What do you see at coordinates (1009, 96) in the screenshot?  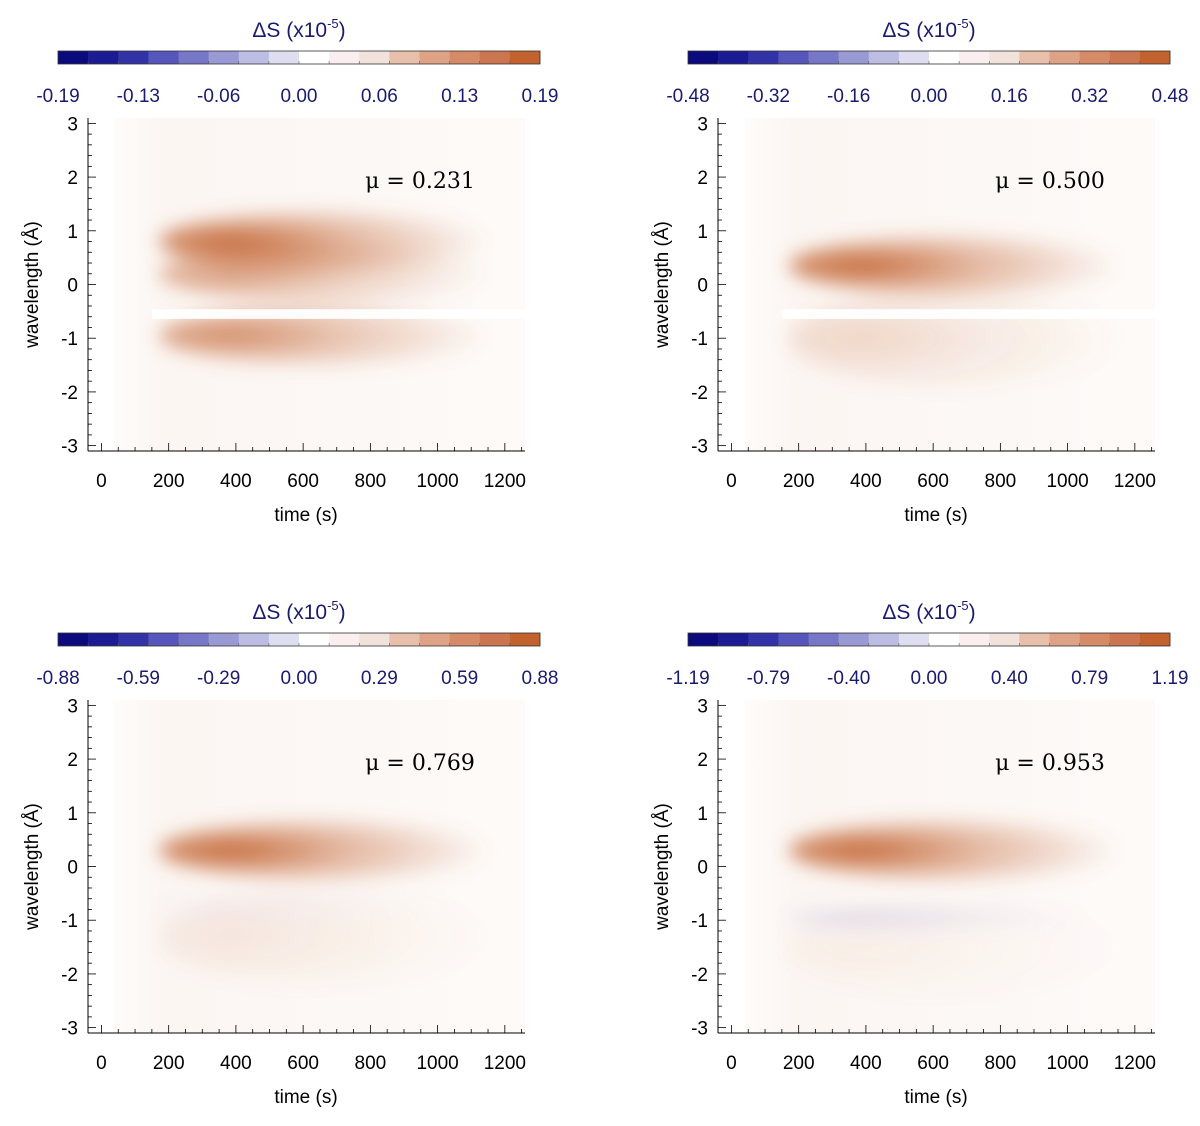 I see `colorbar-tick-label: 0.16` at bounding box center [1009, 96].